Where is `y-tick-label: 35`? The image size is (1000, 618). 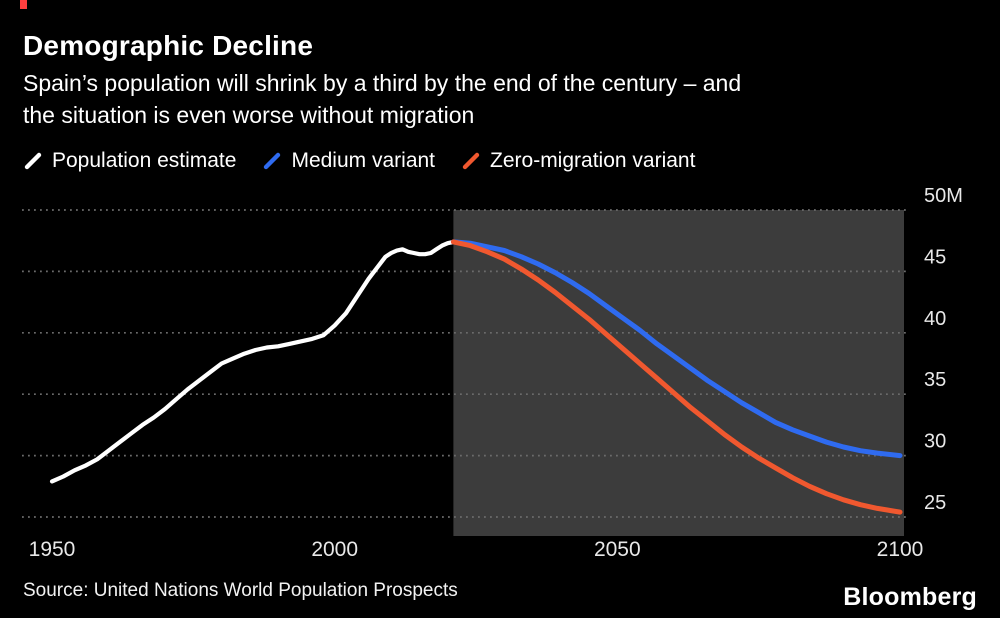
y-tick-label: 35 is located at coordinates (935, 380).